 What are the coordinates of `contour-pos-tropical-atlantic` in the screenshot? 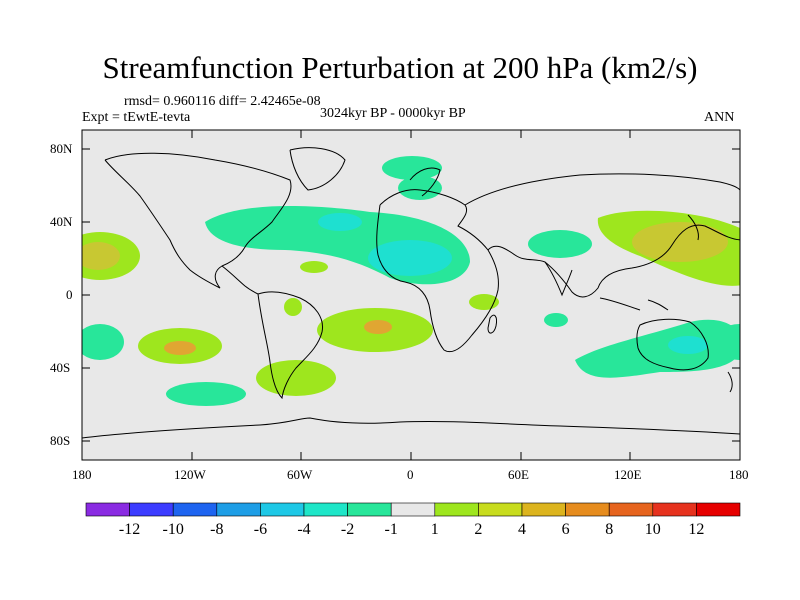 It's located at (293, 307).